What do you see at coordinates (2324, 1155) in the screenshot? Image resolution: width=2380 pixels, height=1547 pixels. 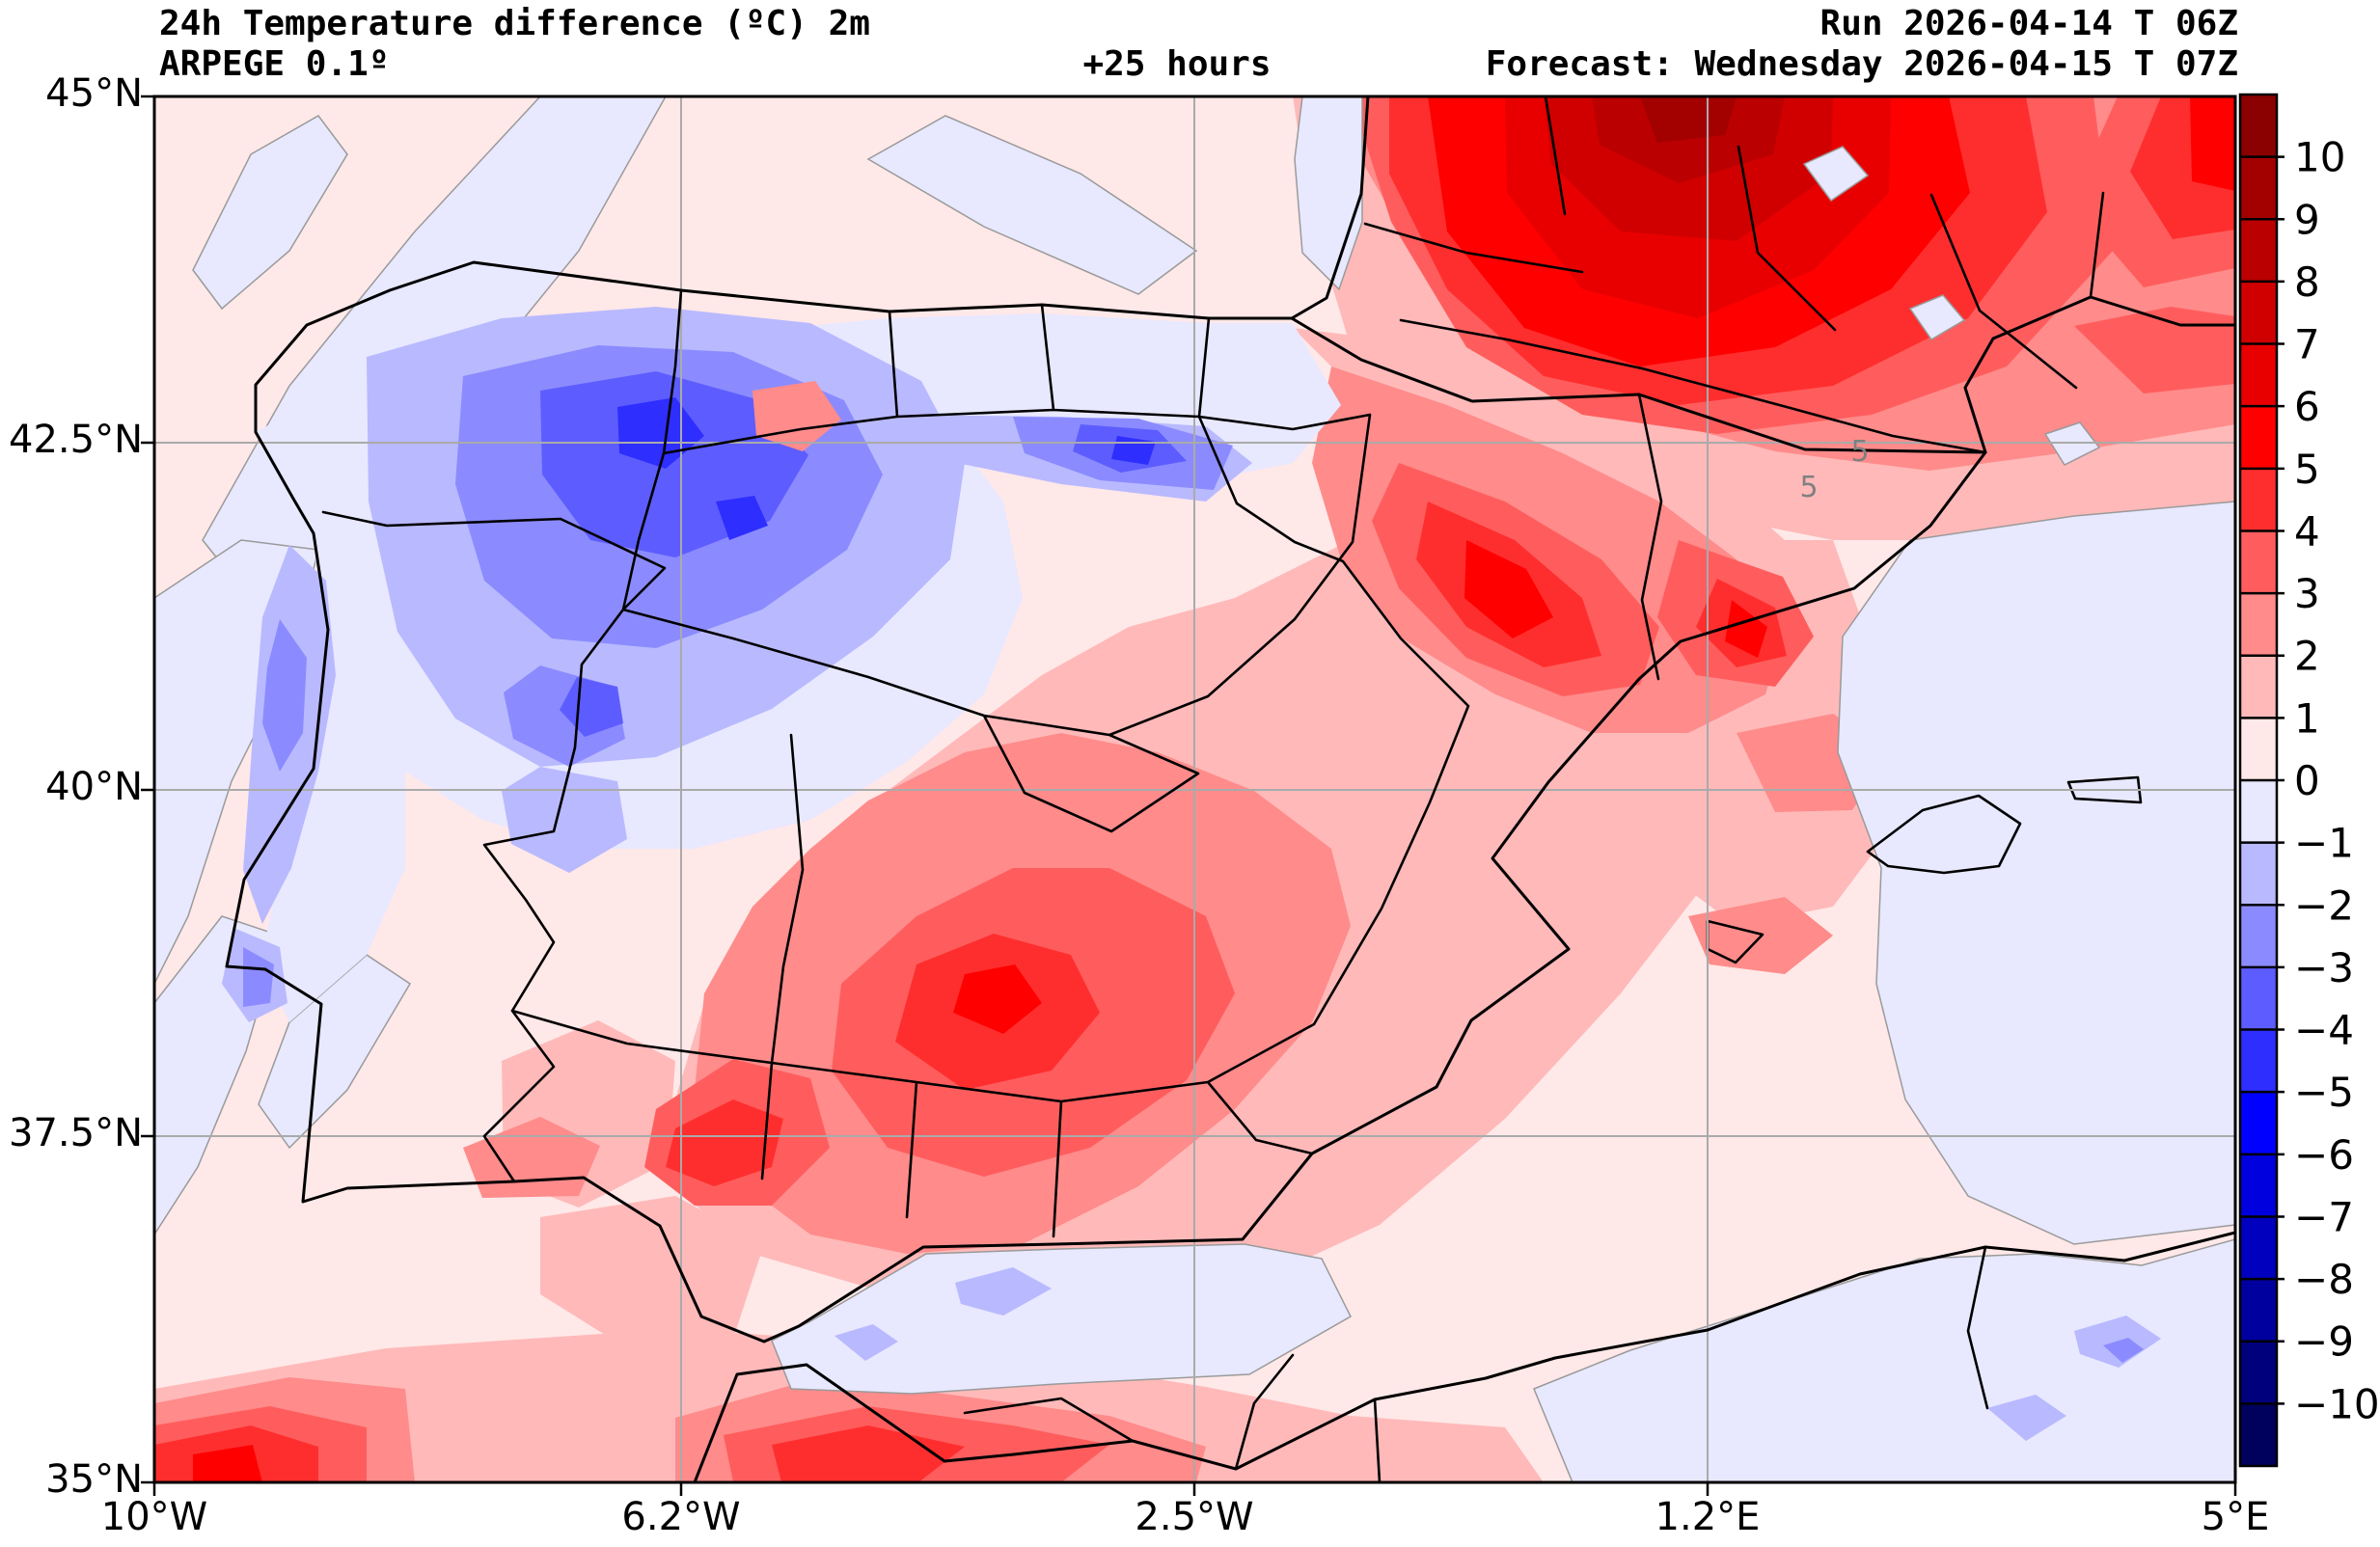 I see `colorbar-tick-label: −6` at bounding box center [2324, 1155].